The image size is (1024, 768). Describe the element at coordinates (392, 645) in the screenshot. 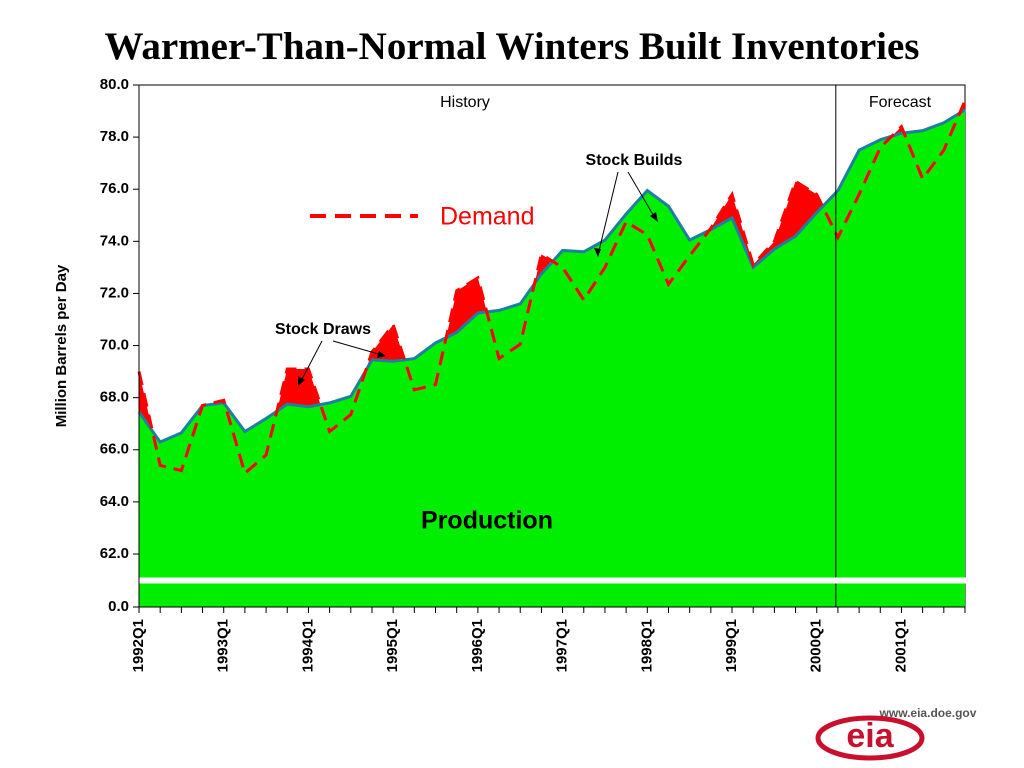

I see `x-tick-label: 1995Q1` at that location.